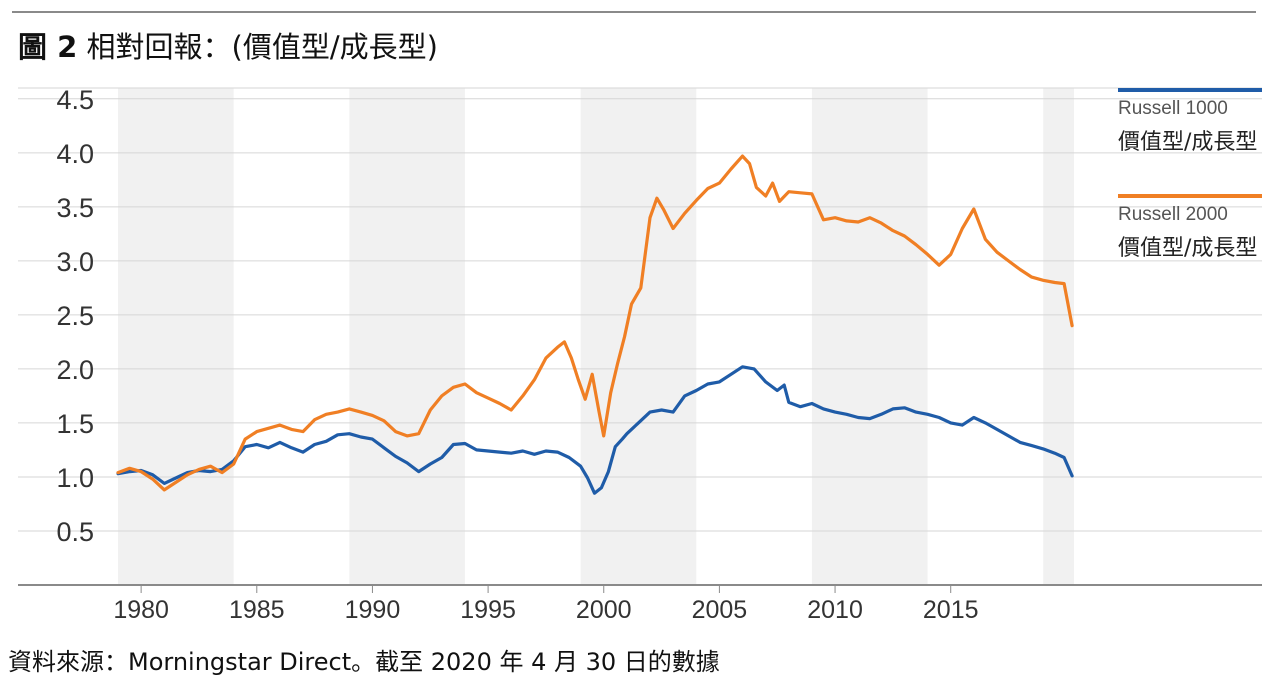 Image resolution: width=1284 pixels, height=680 pixels. What do you see at coordinates (488, 610) in the screenshot?
I see `x-tick-label: 1995` at bounding box center [488, 610].